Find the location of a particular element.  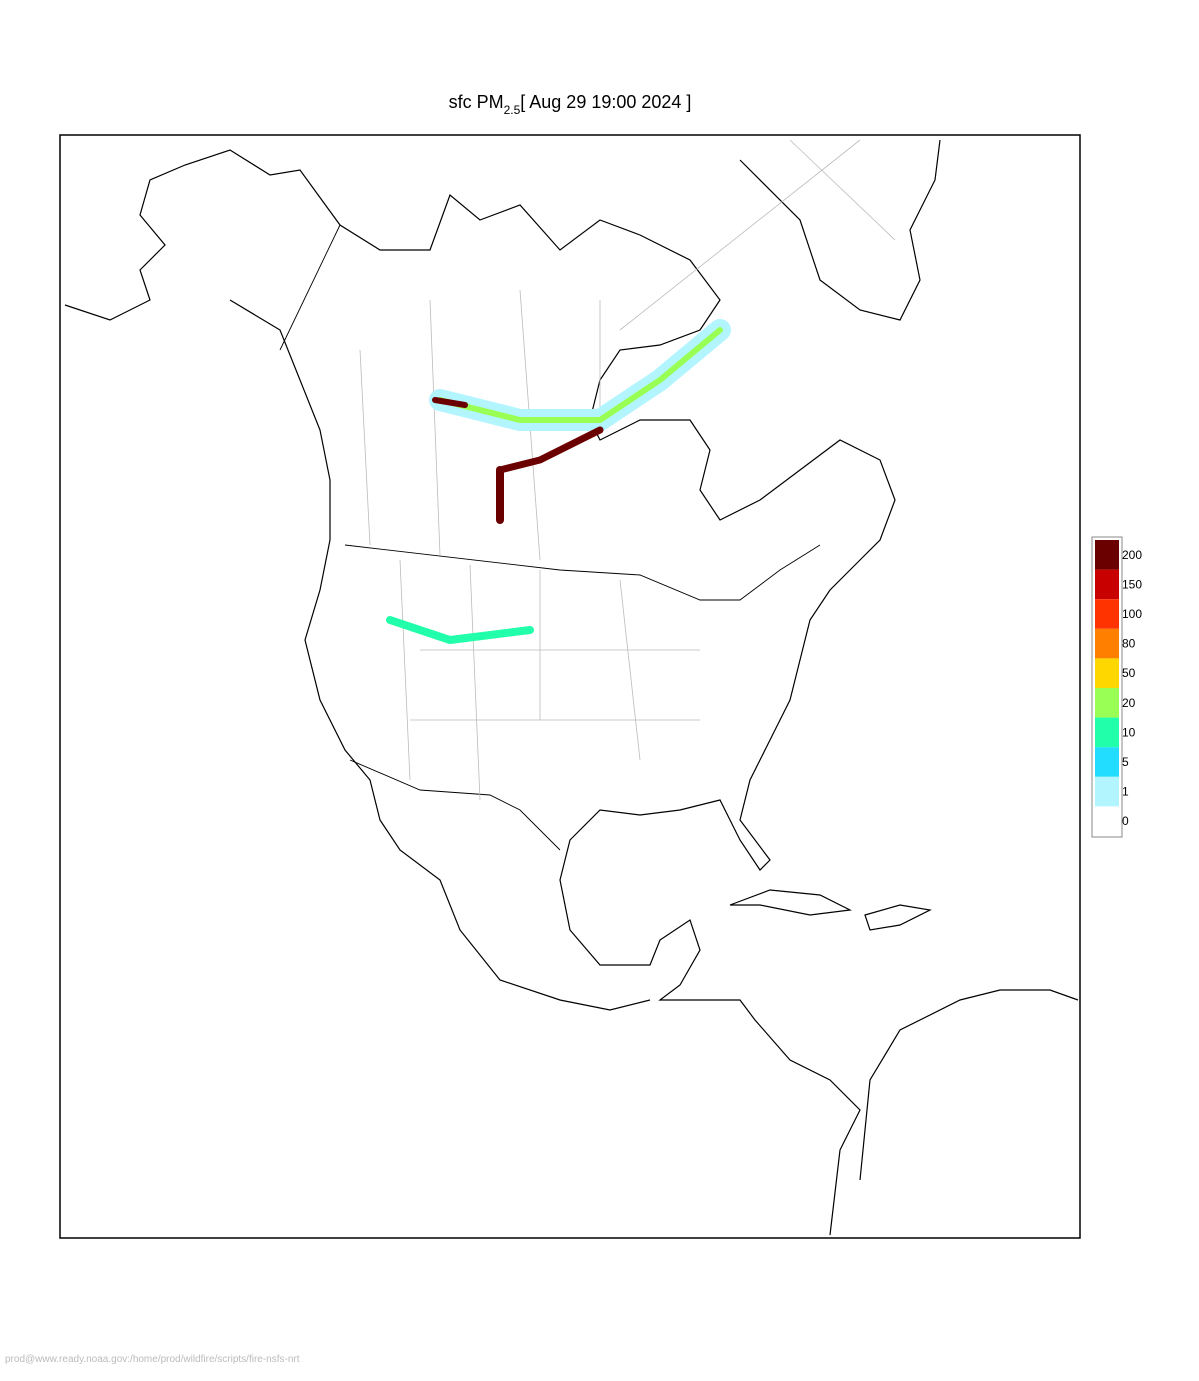

legend-label: 150 is located at coordinates (1132, 584).